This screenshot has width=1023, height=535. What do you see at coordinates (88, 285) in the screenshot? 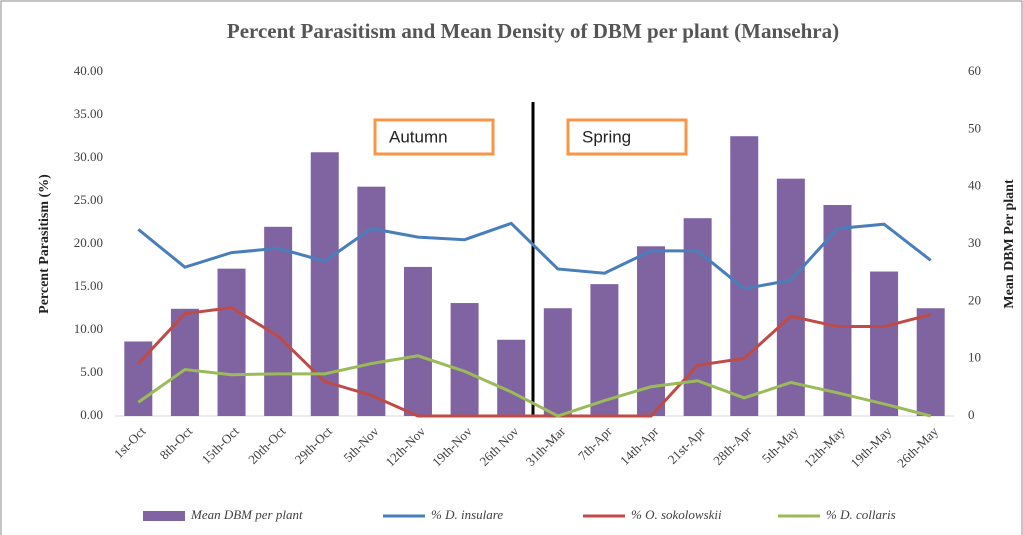
I see `y-tick-label: 15.00` at bounding box center [88, 285].